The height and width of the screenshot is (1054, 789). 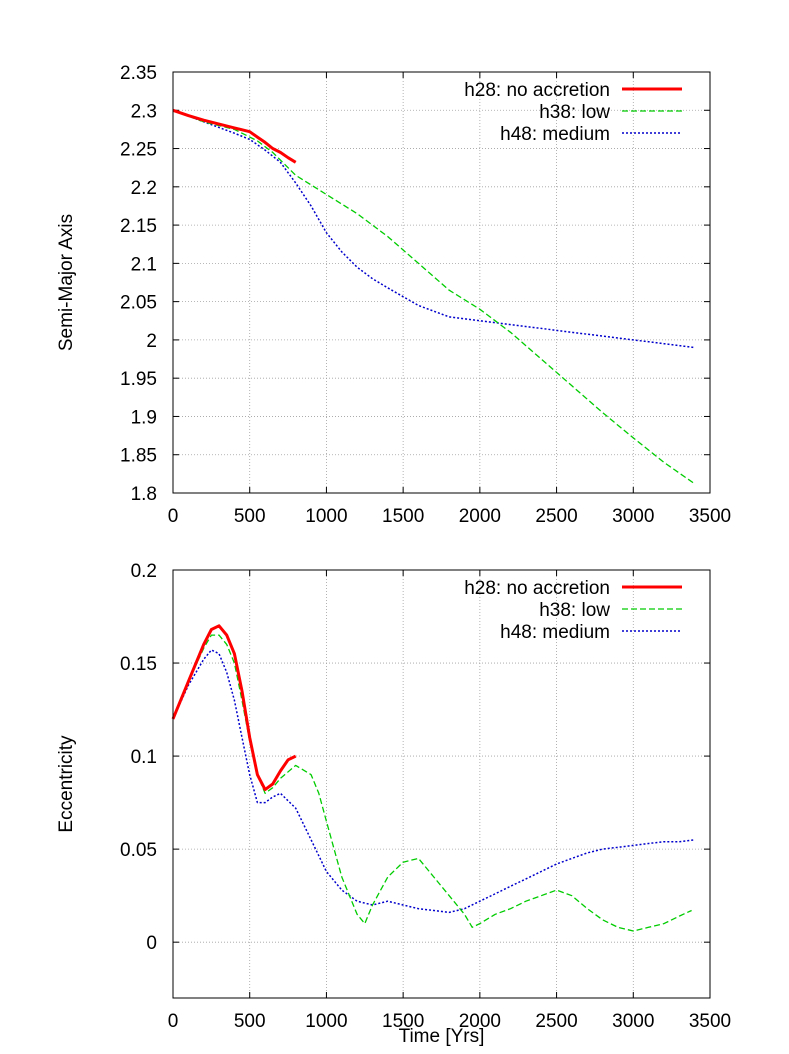 What do you see at coordinates (144, 111) in the screenshot?
I see `y-tick-label: 2.3` at bounding box center [144, 111].